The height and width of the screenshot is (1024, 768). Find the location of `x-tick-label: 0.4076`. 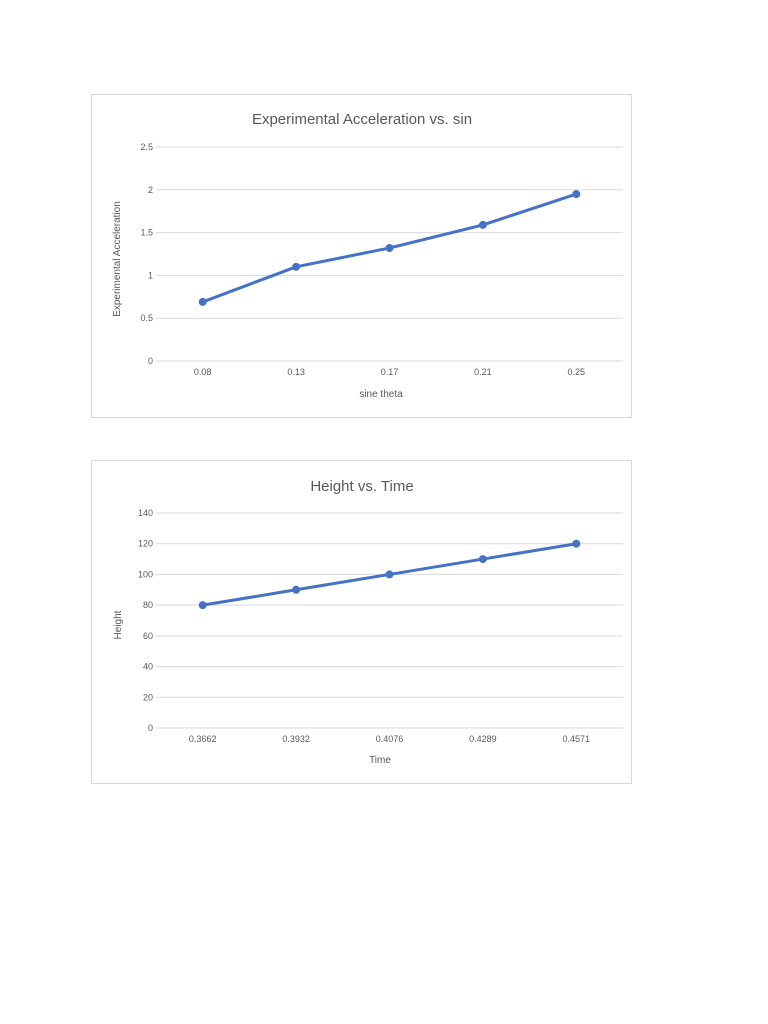

x-tick-label: 0.4076 is located at coordinates (390, 739).